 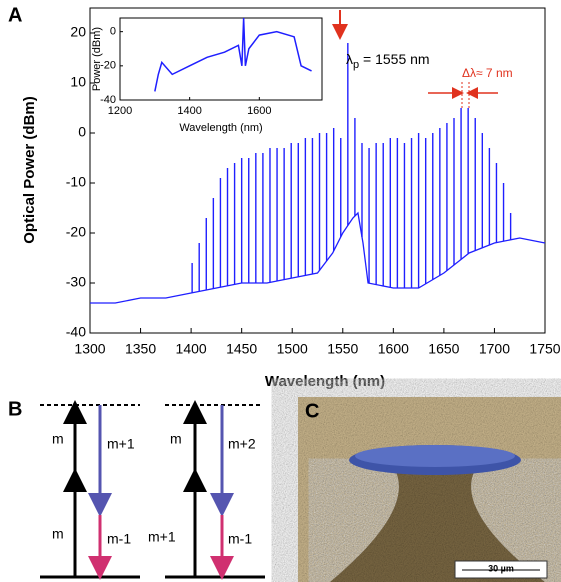 What do you see at coordinates (76, 182) in the screenshot?
I see `y-tick-label: -10` at bounding box center [76, 182].